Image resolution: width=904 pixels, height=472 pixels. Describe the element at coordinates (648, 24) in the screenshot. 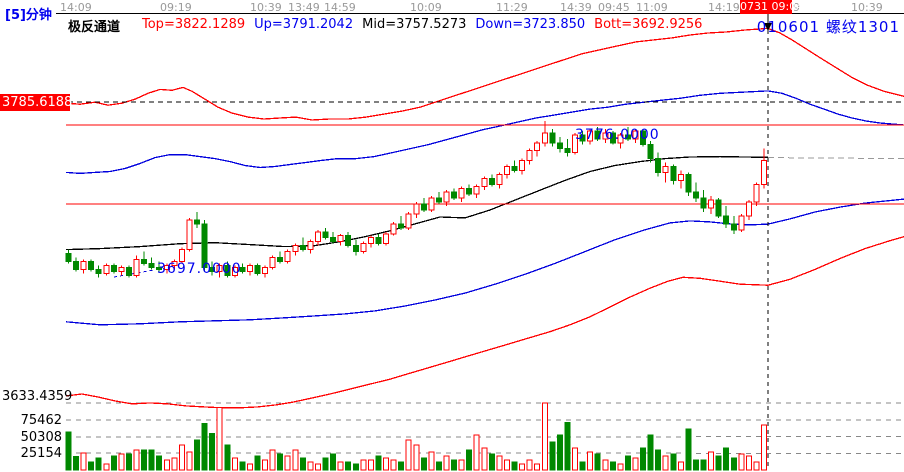

I see `indicator-value: Bott=3692.9256` at that location.